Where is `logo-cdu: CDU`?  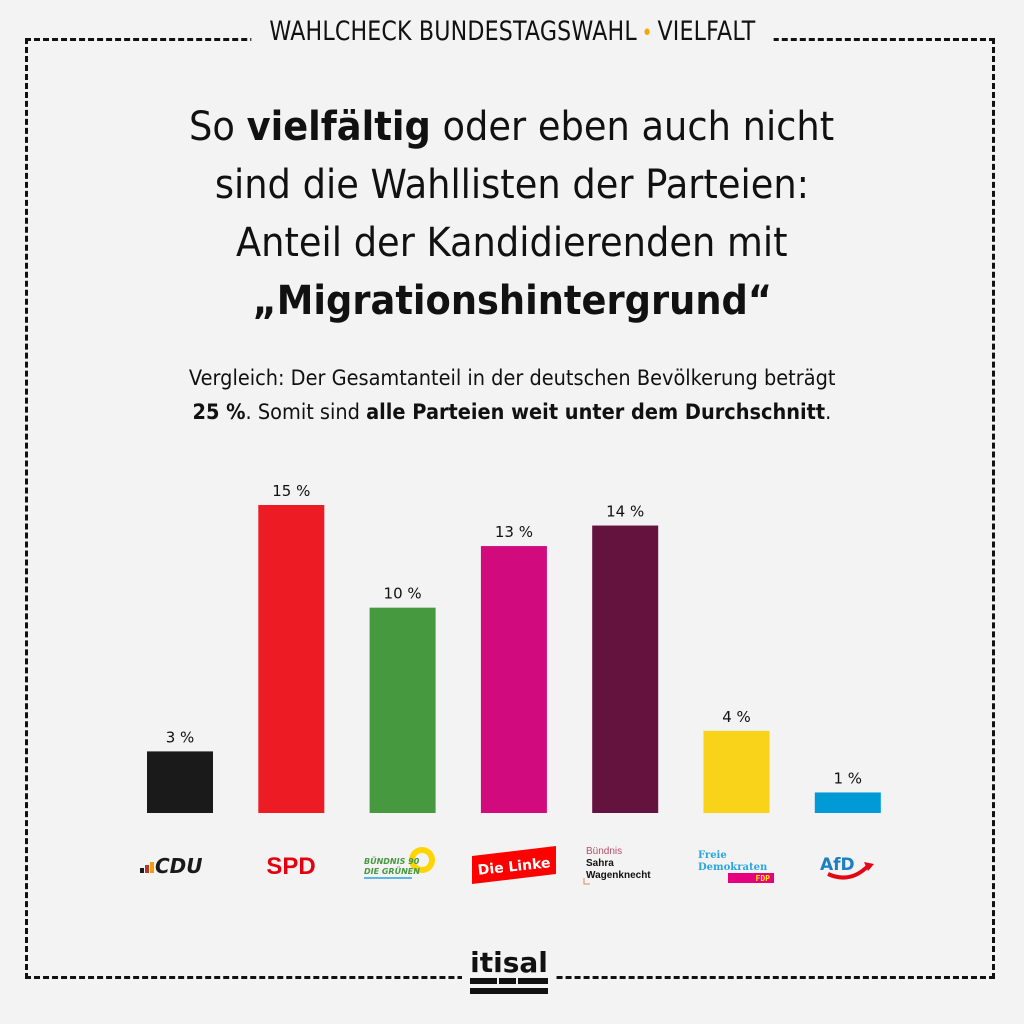
logo-cdu: CDU is located at coordinates (180, 865).